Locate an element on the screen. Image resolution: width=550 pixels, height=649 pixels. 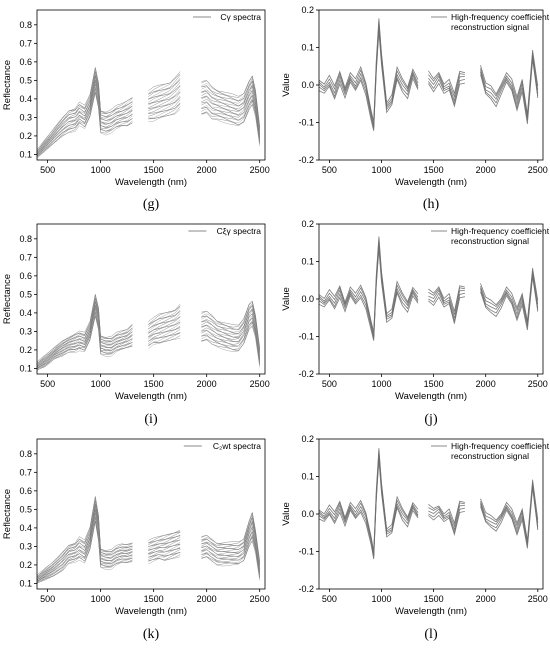
y-tick-label: -0.1 is located at coordinates (306, 337).